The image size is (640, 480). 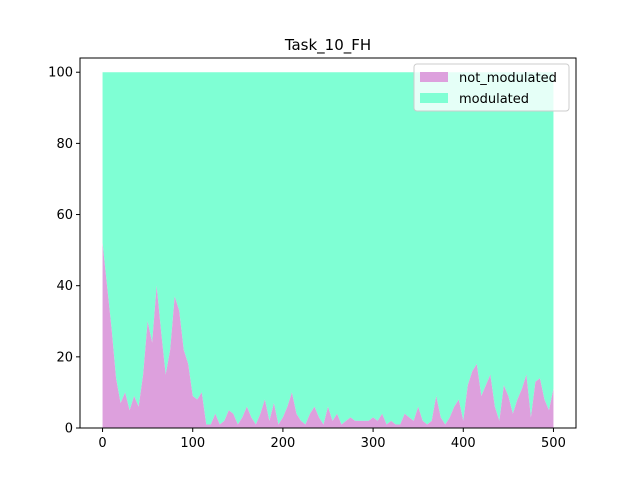 I want to click on y-tick-label: 60, so click(x=64, y=215).